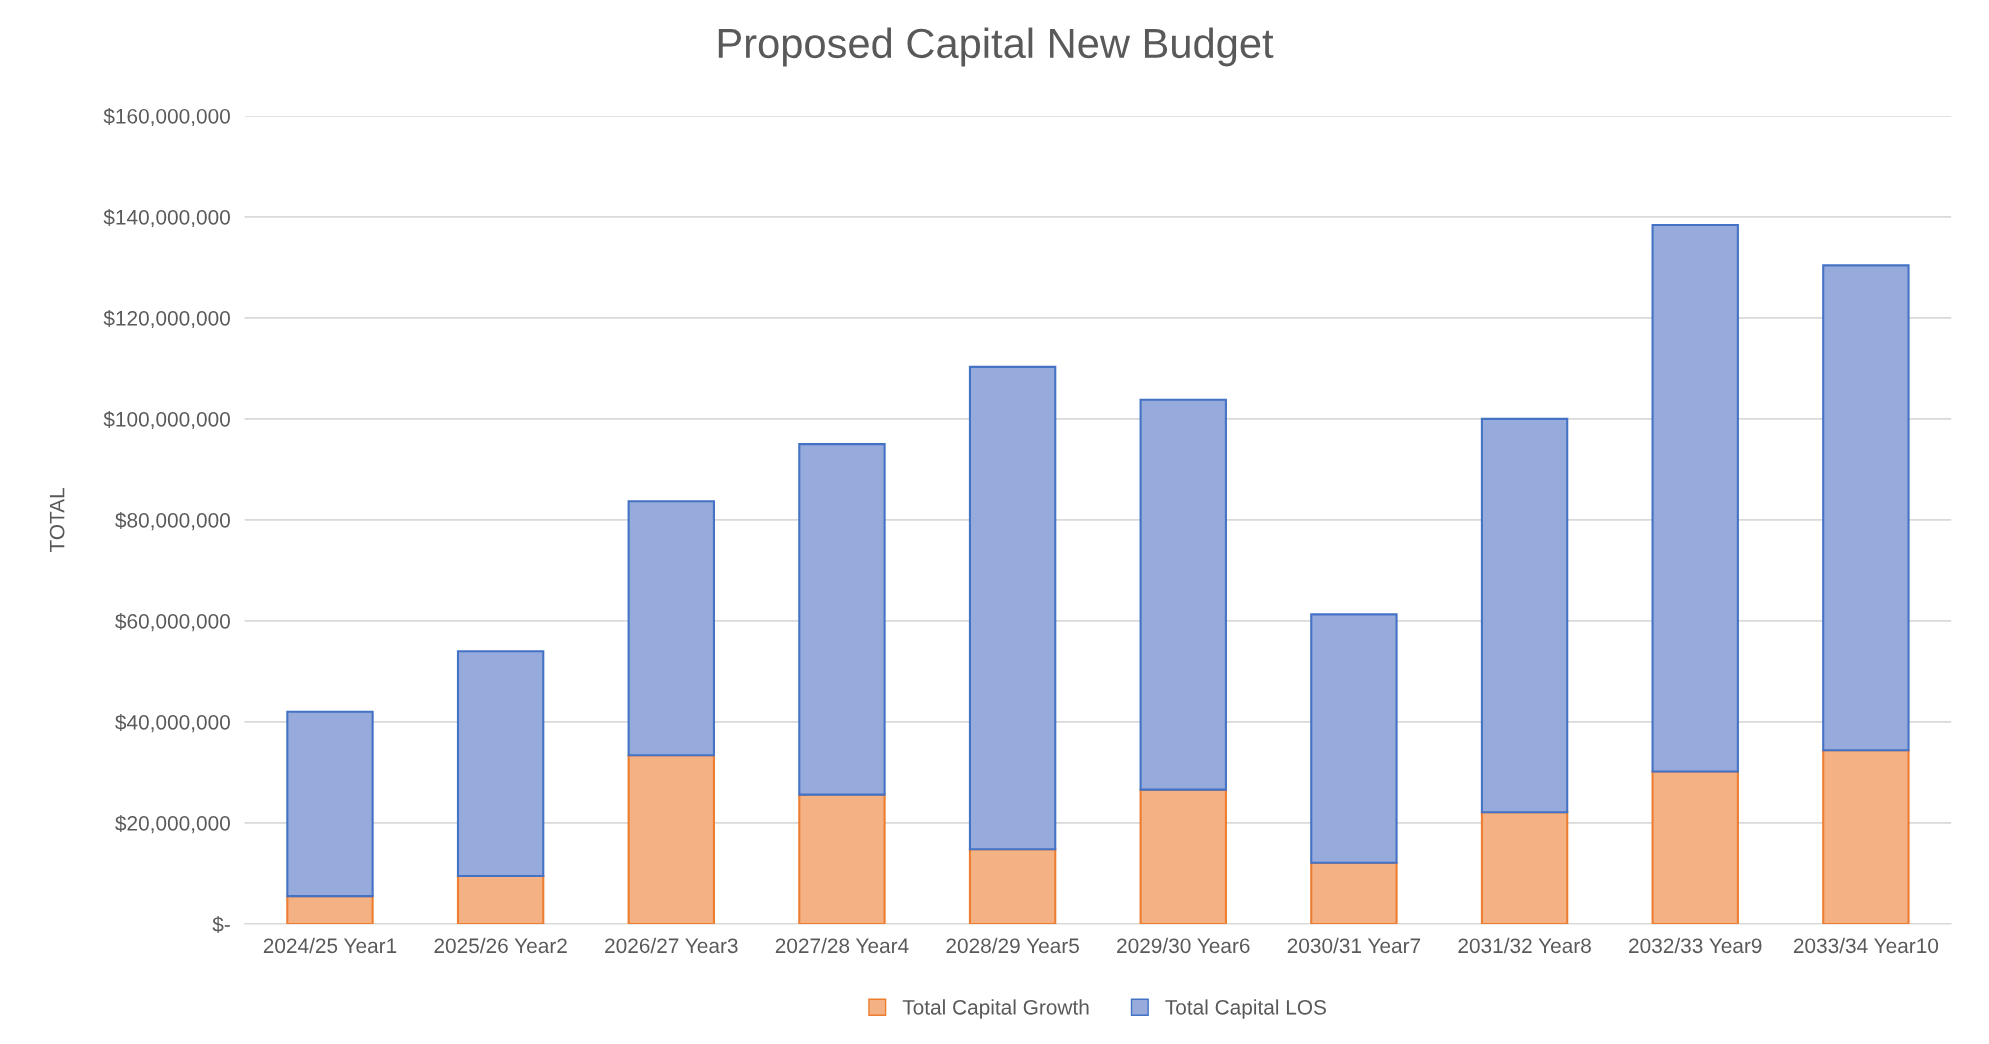 This screenshot has width=1989, height=1044. What do you see at coordinates (1524, 945) in the screenshot?
I see `x-tick-label: 2031/32 Year8` at bounding box center [1524, 945].